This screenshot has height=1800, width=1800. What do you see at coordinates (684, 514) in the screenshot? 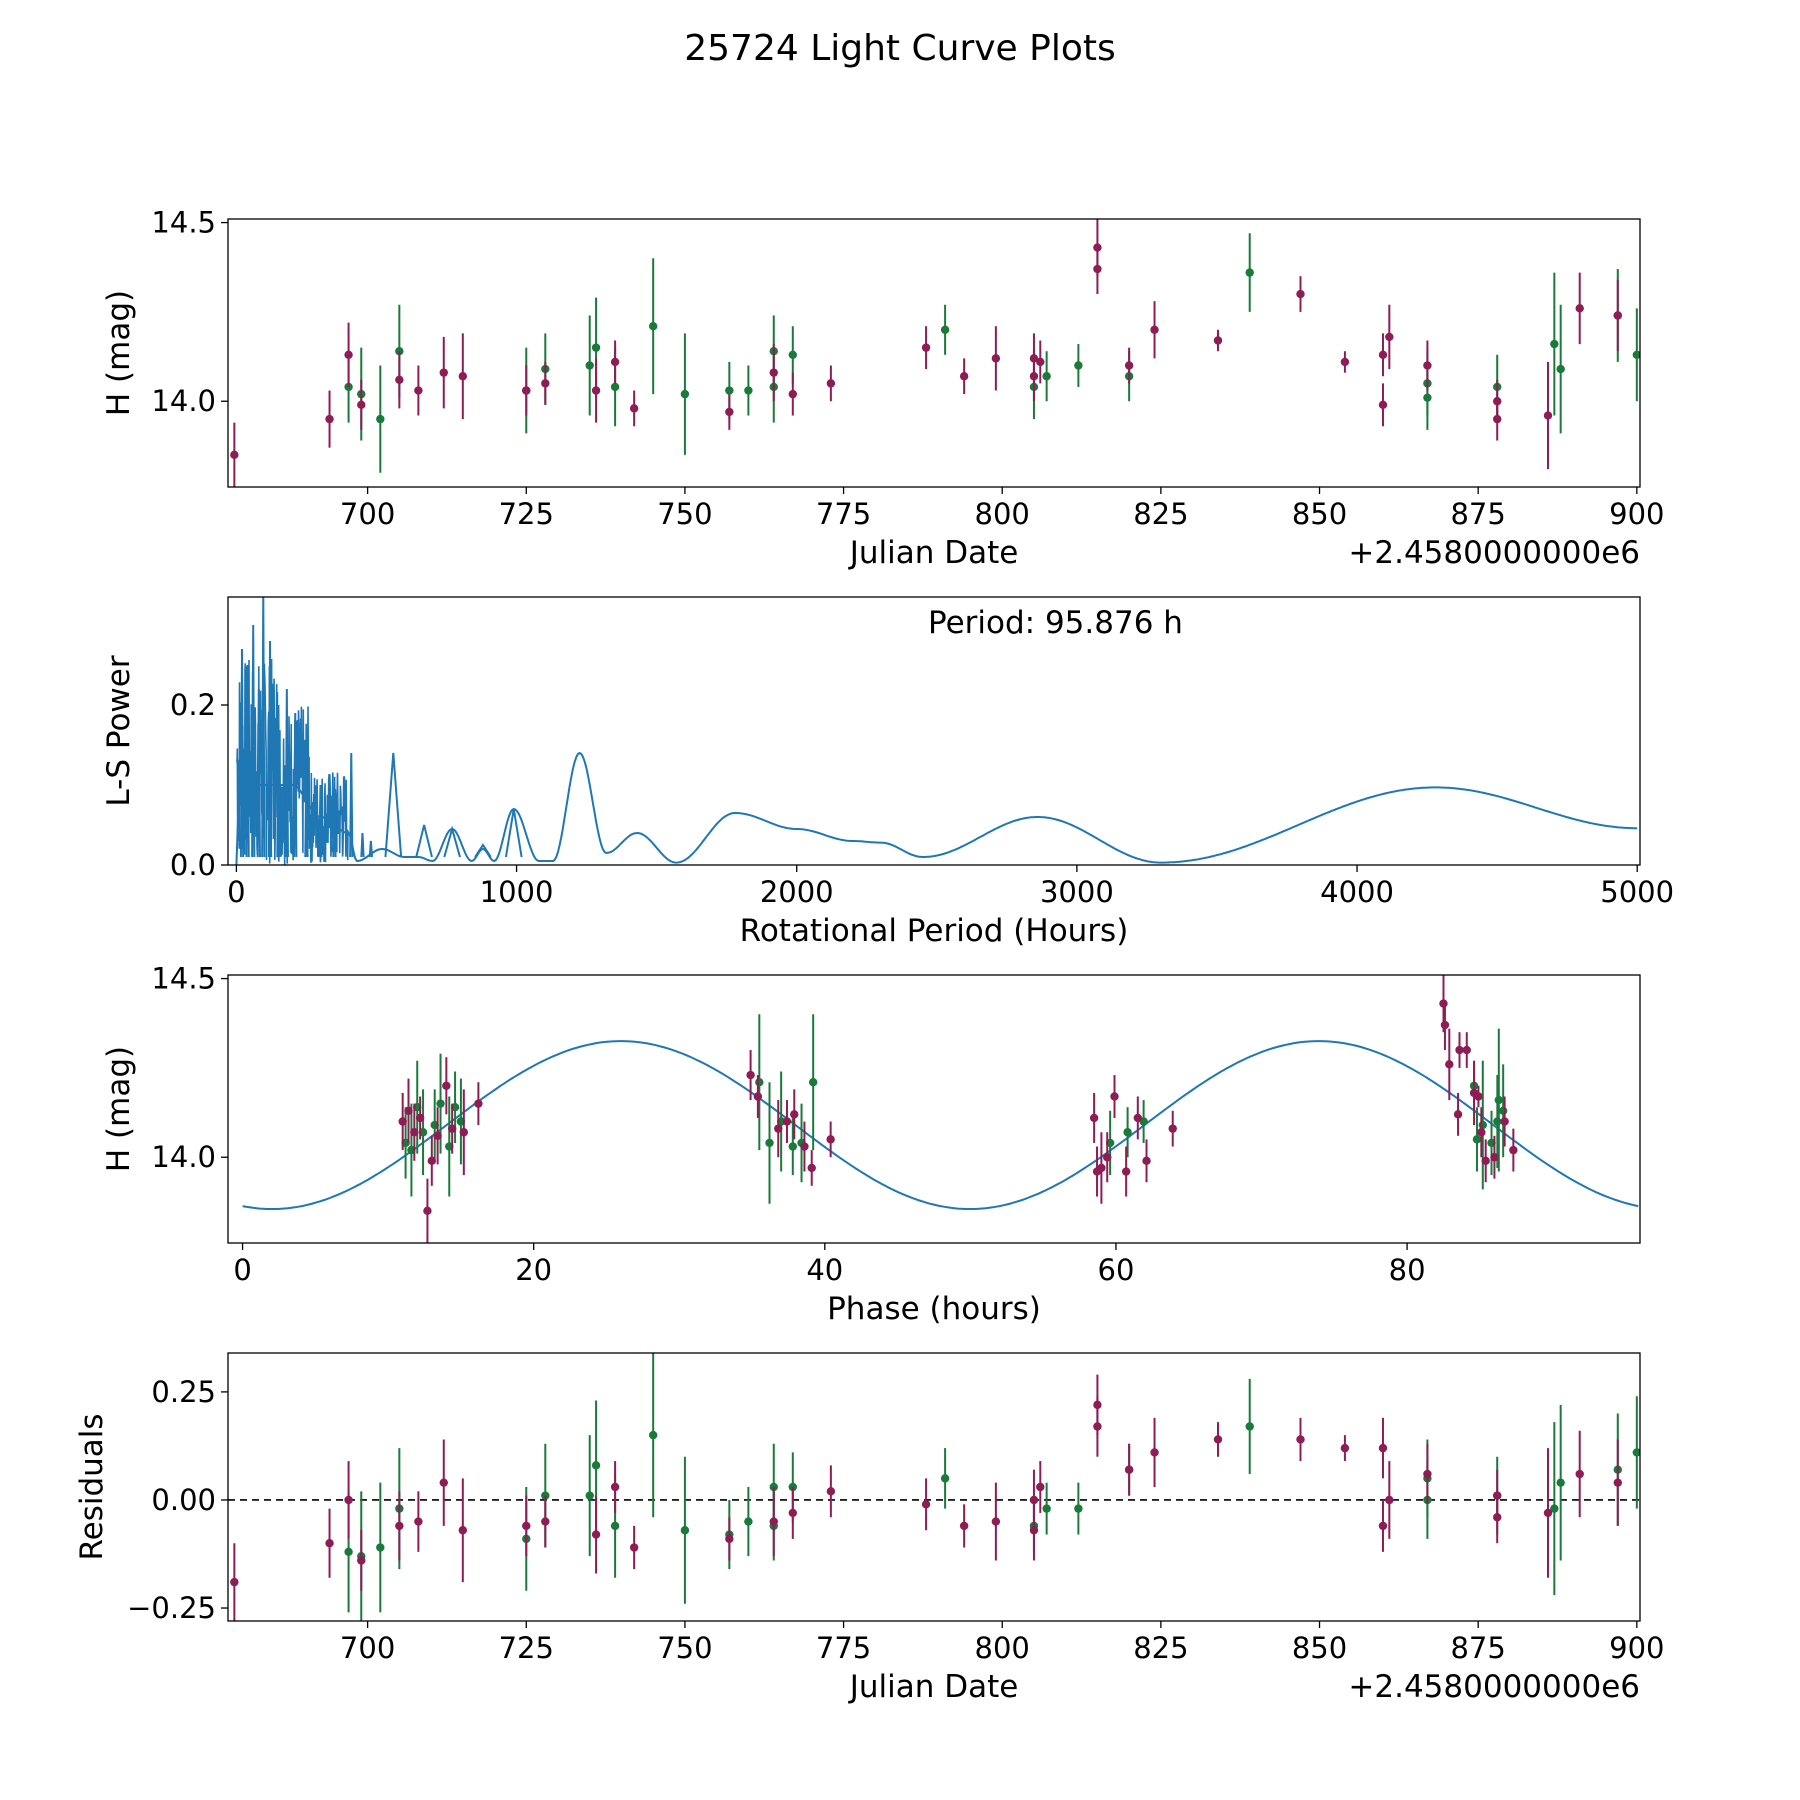
I see `x-tick-label: 750` at bounding box center [684, 514].